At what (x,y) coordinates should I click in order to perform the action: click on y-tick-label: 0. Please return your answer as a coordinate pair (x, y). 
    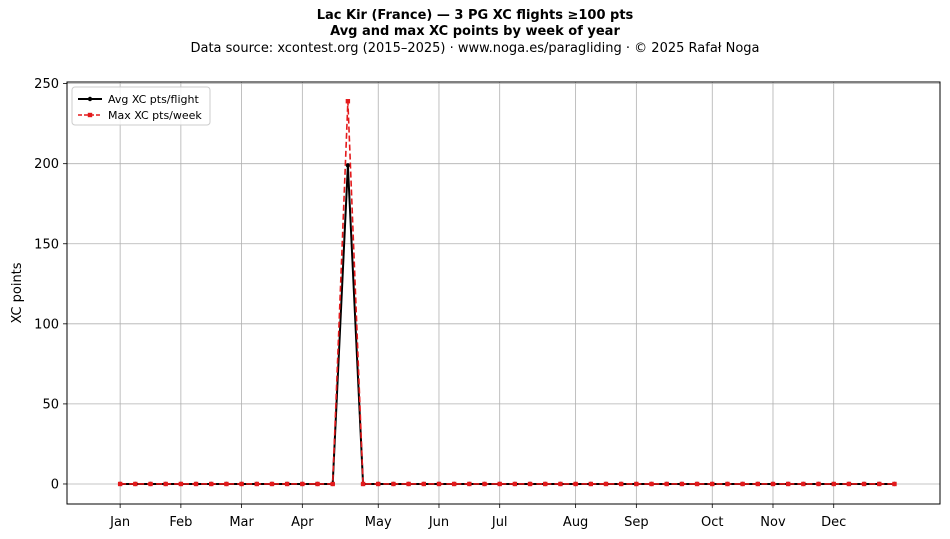
    Looking at the image, I should click on (55, 484).